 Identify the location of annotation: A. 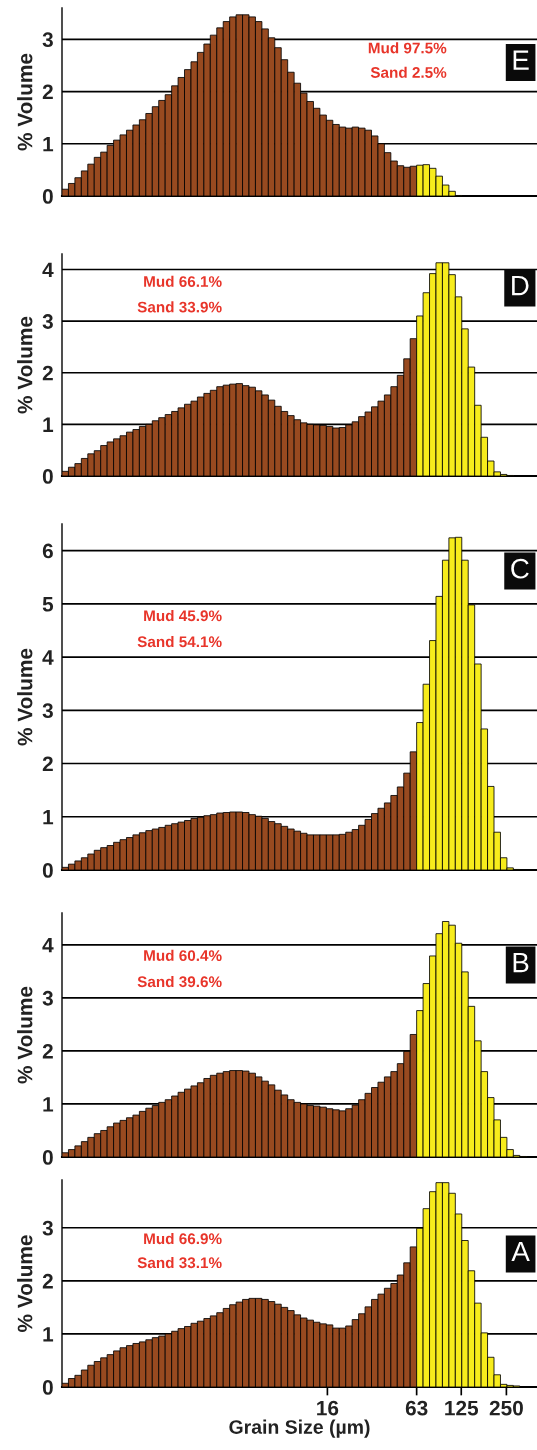
(520, 1251).